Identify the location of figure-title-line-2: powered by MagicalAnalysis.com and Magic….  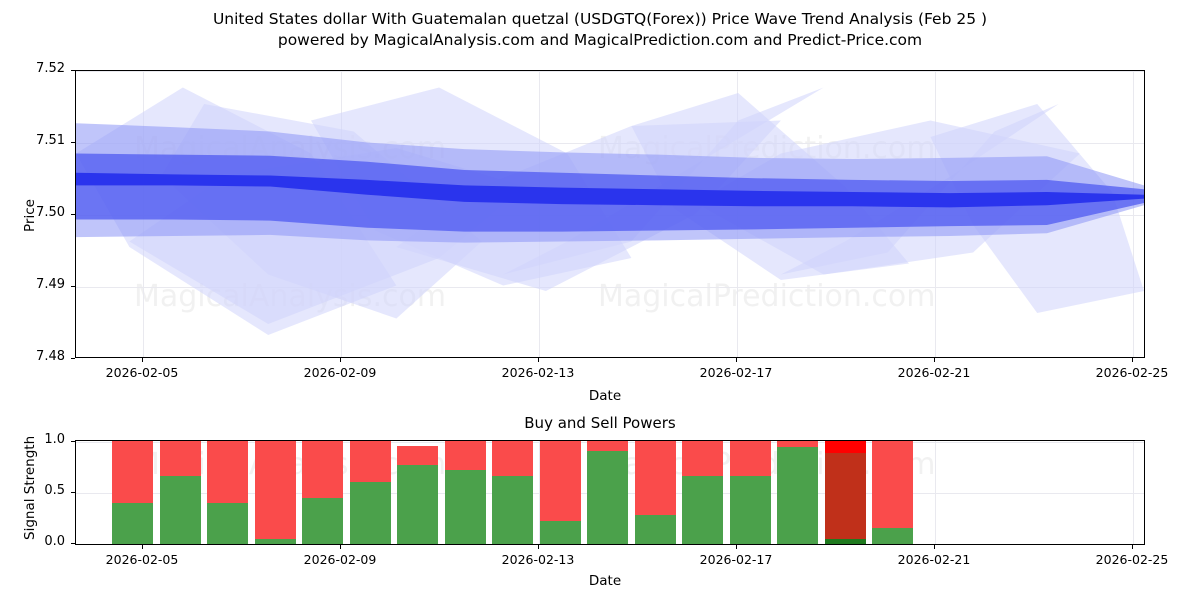
(600, 40).